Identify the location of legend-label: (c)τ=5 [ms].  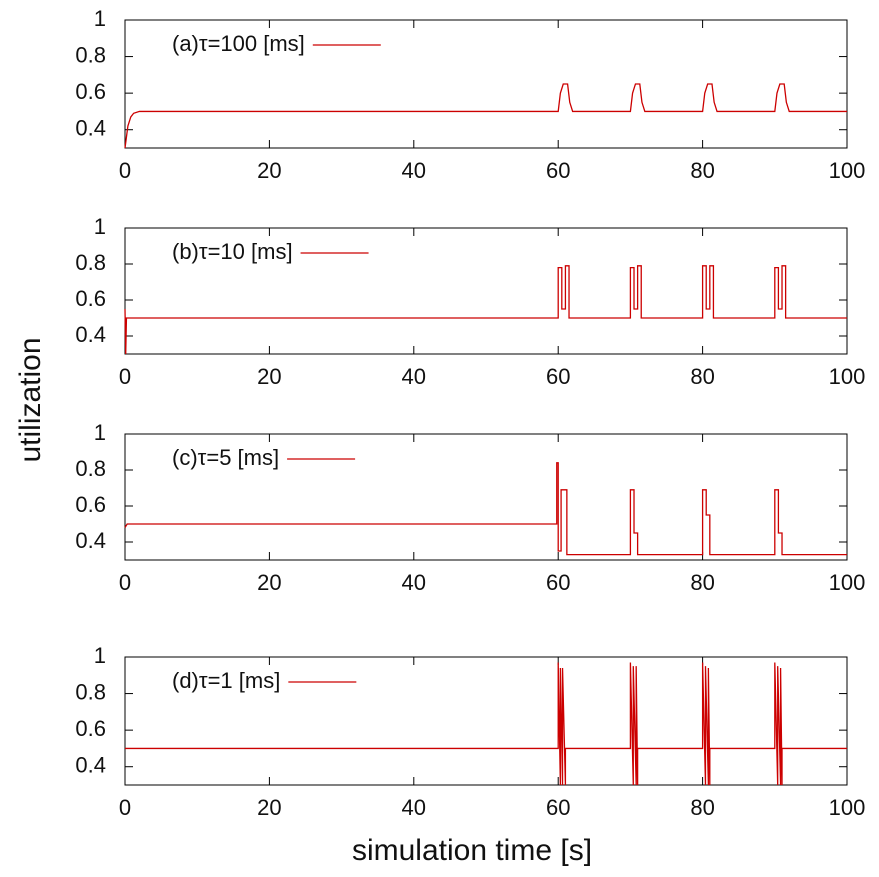
(225, 457).